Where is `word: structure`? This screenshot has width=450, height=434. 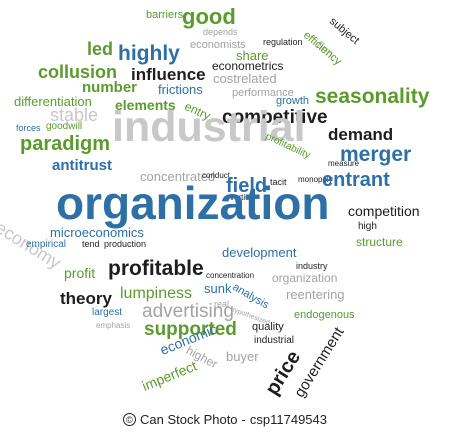
word: structure is located at coordinates (379, 242).